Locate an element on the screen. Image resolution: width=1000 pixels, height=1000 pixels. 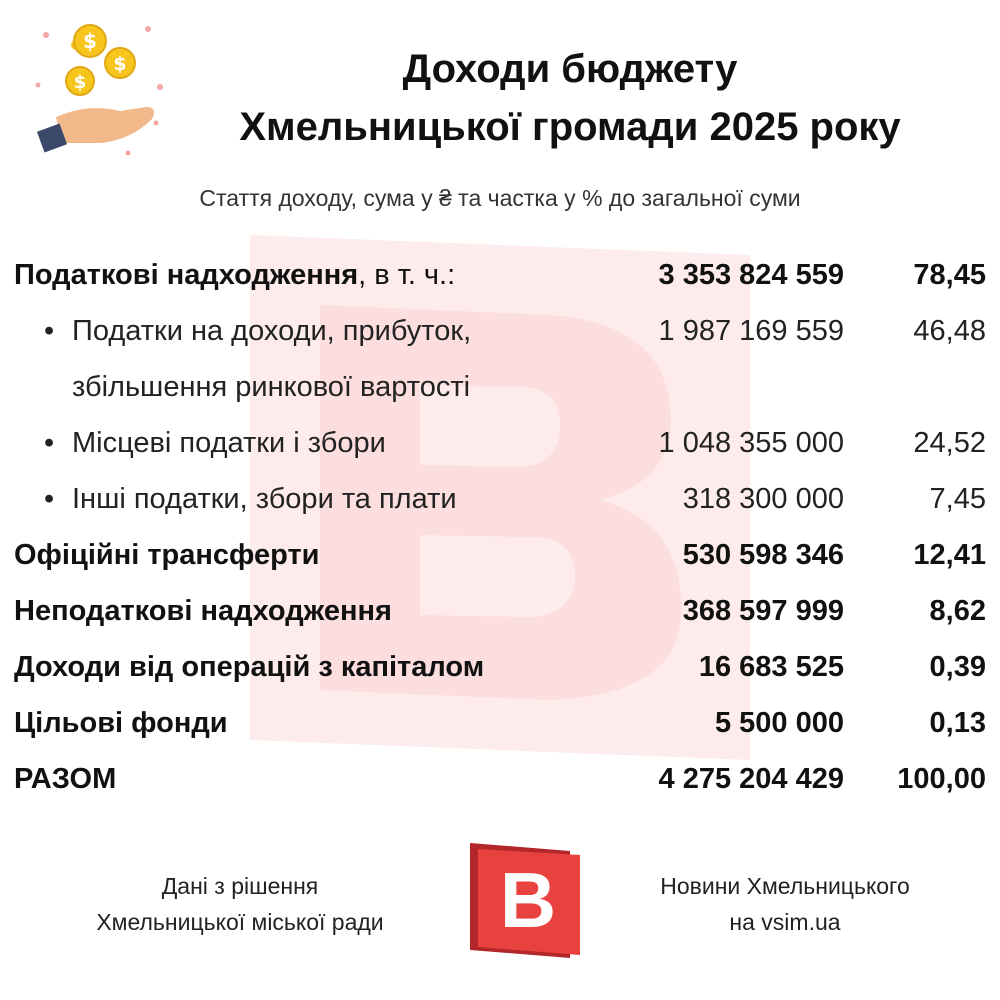
row-label: Інші податки, збори та плати is located at coordinates (264, 499).